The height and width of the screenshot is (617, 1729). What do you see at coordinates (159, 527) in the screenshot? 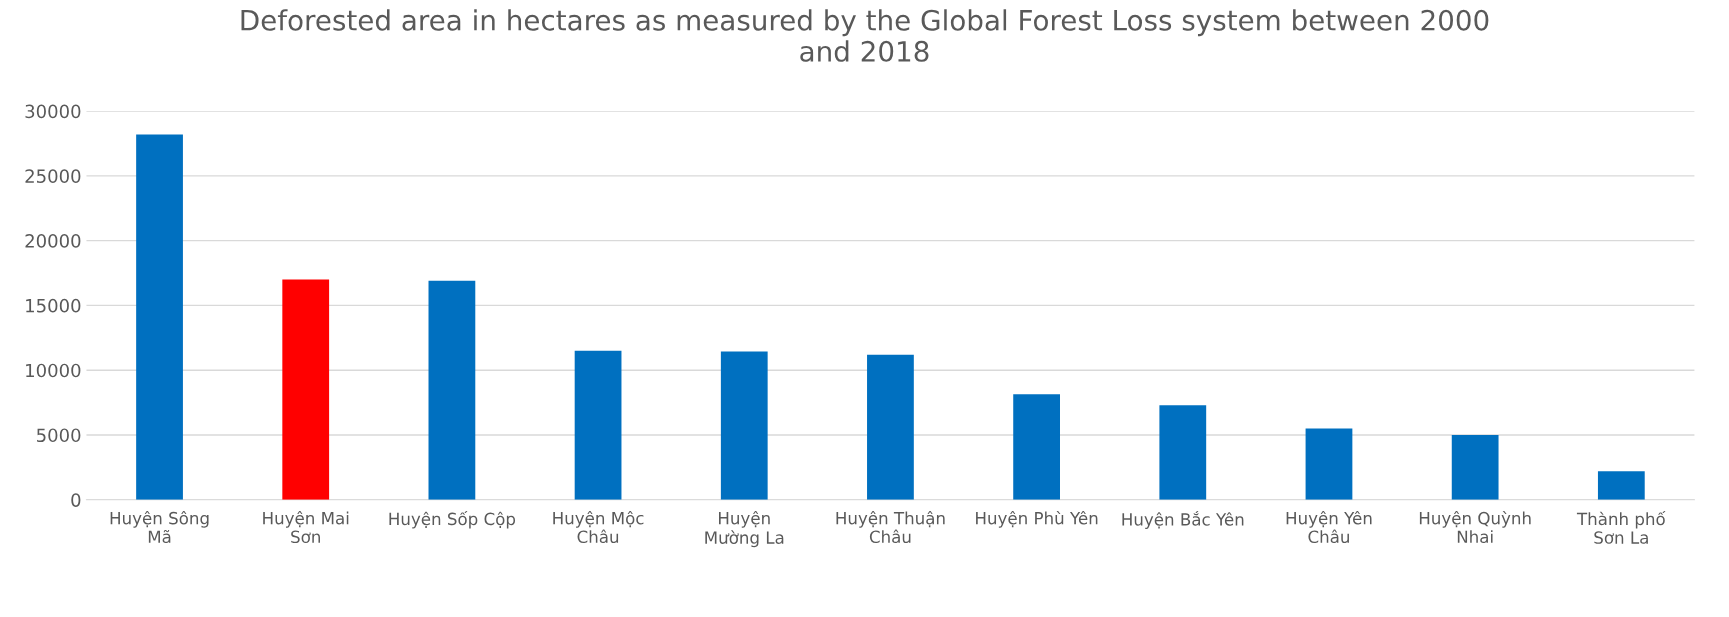
I see `x-tick-label: Huyện Sông Mã` at bounding box center [159, 527].